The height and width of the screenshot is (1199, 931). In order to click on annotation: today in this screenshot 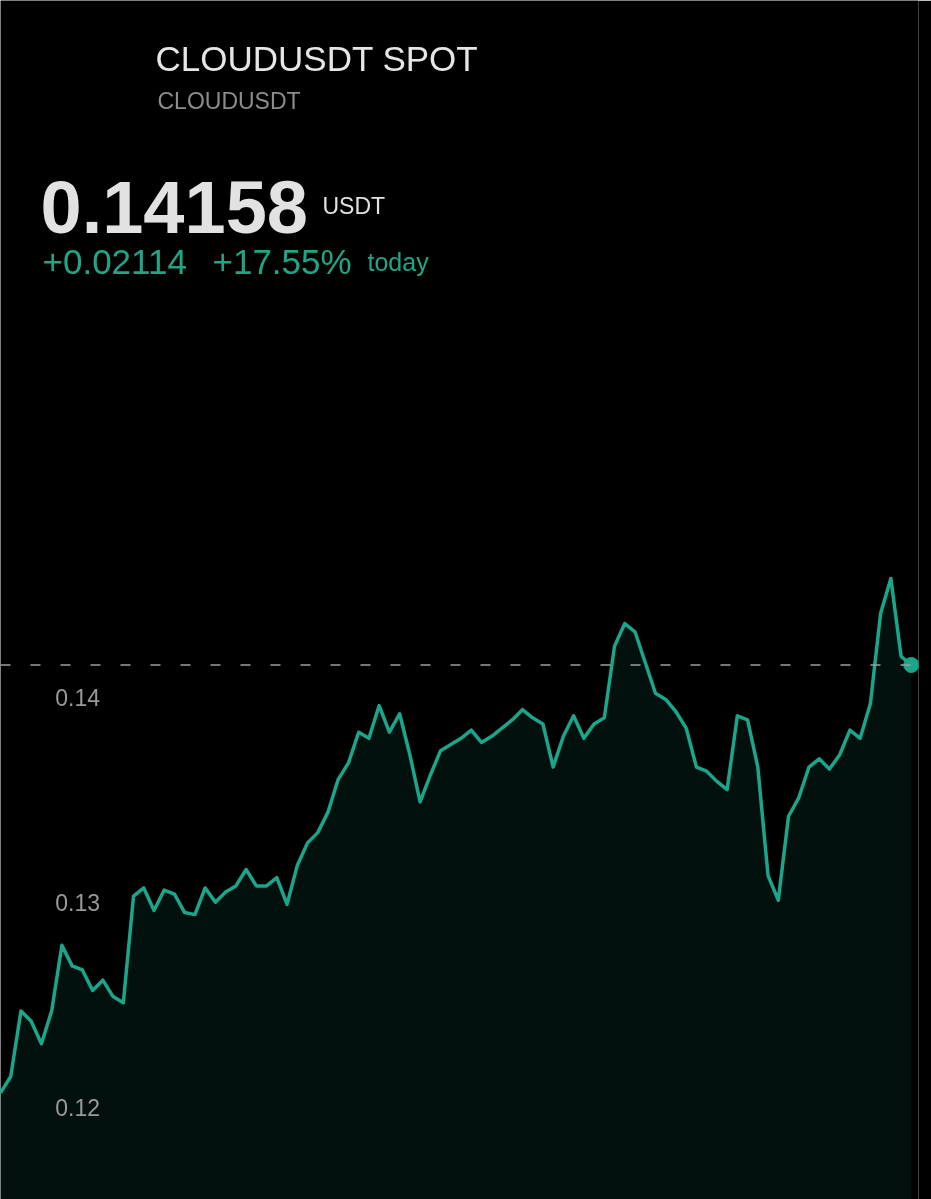, I will do `click(398, 261)`.